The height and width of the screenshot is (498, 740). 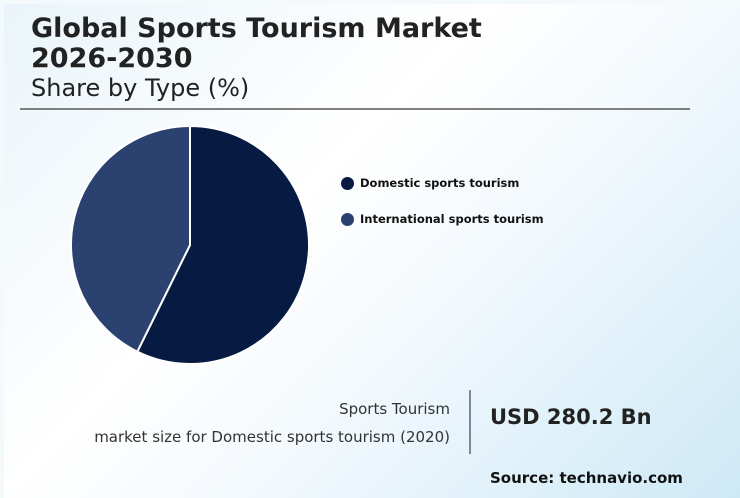 What do you see at coordinates (394, 409) in the screenshot?
I see `stat-label-line1: Sports Tourism` at bounding box center [394, 409].